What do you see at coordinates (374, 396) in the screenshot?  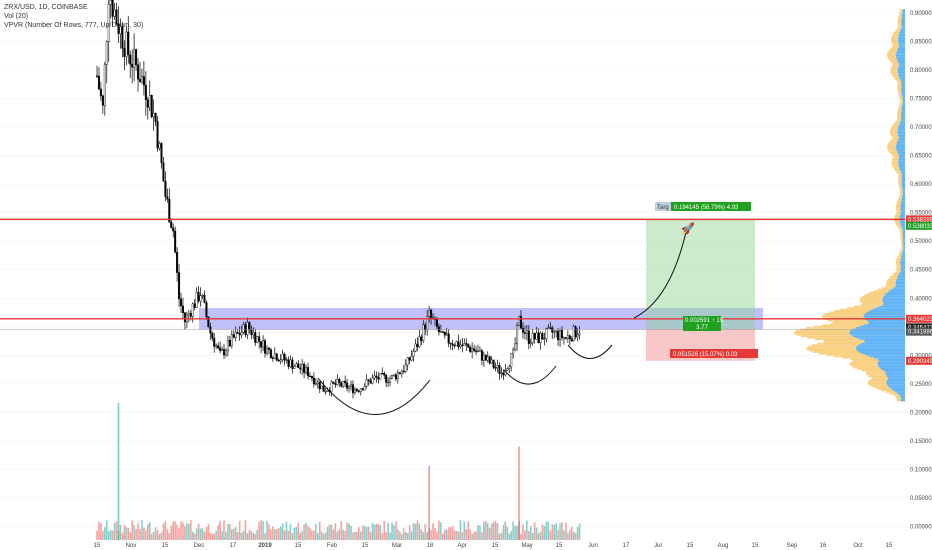 I see `cup-arc` at bounding box center [374, 396].